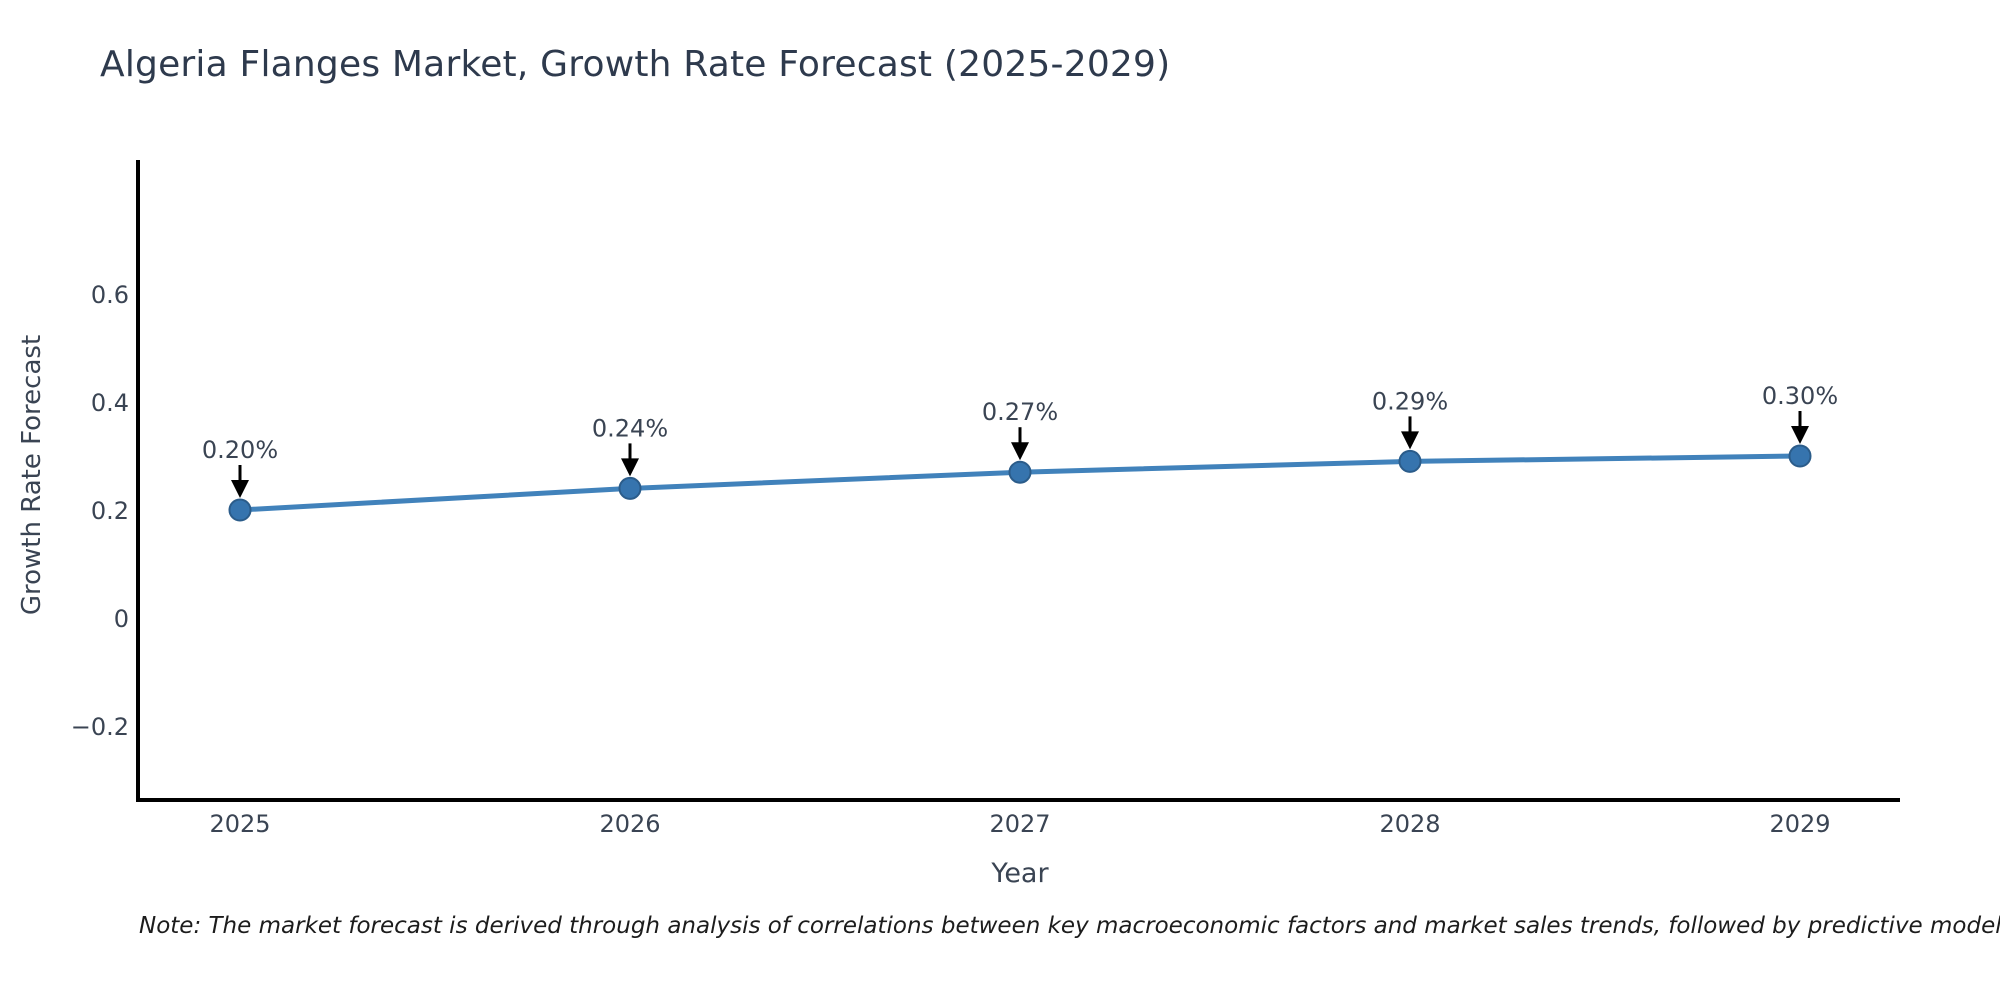  What do you see at coordinates (240, 450) in the screenshot?
I see `point-value-label: 0.20%` at bounding box center [240, 450].